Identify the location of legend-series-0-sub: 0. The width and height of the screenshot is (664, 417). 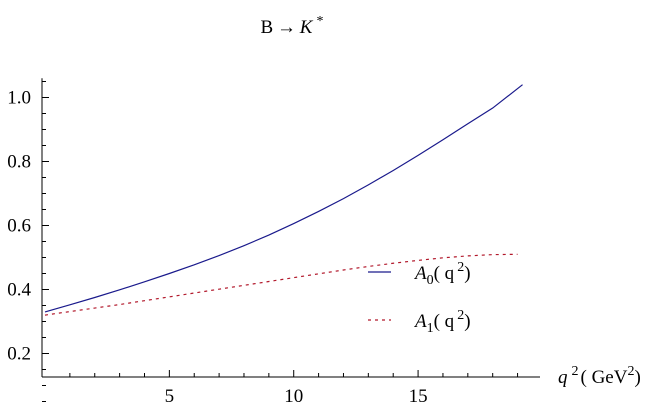
(430, 280).